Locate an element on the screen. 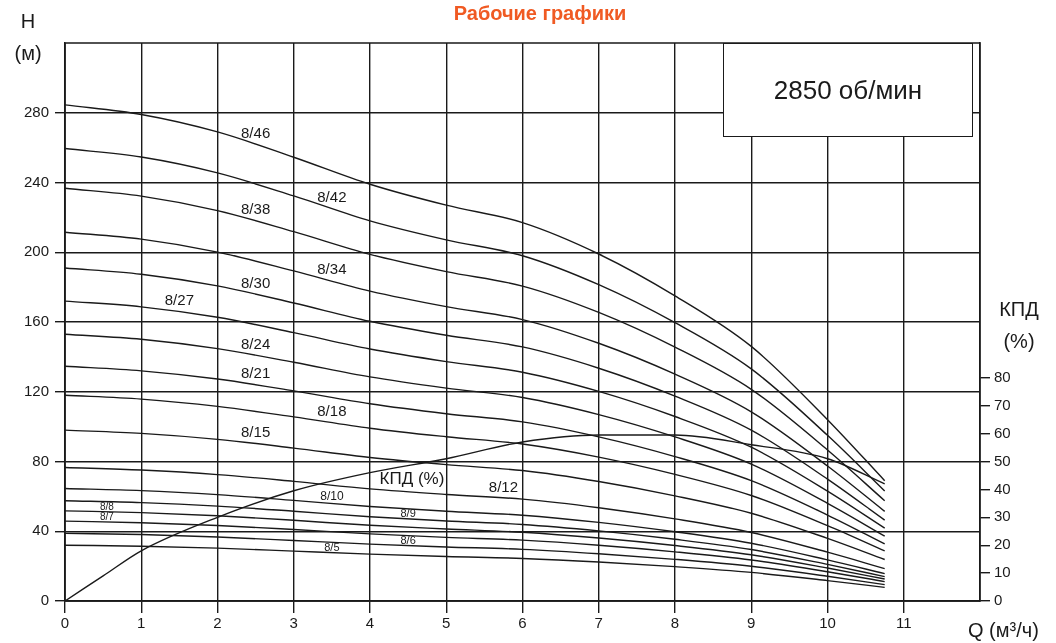 The width and height of the screenshot is (1056, 643). info-box: 2850 об/мин is located at coordinates (848, 90).